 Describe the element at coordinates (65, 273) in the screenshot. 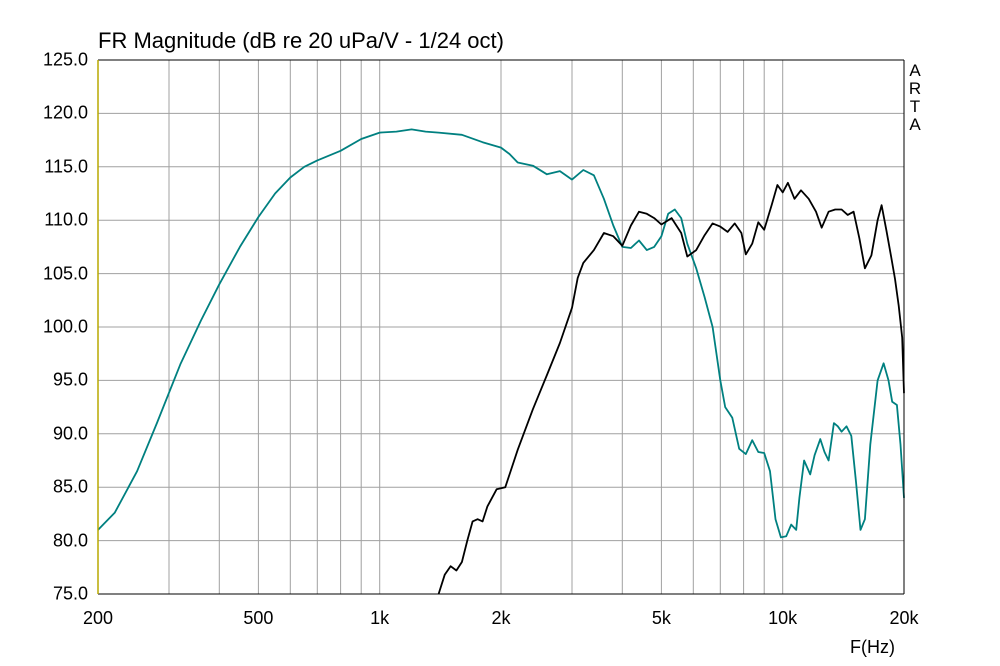

I see `y-tick-label: 105.0` at that location.